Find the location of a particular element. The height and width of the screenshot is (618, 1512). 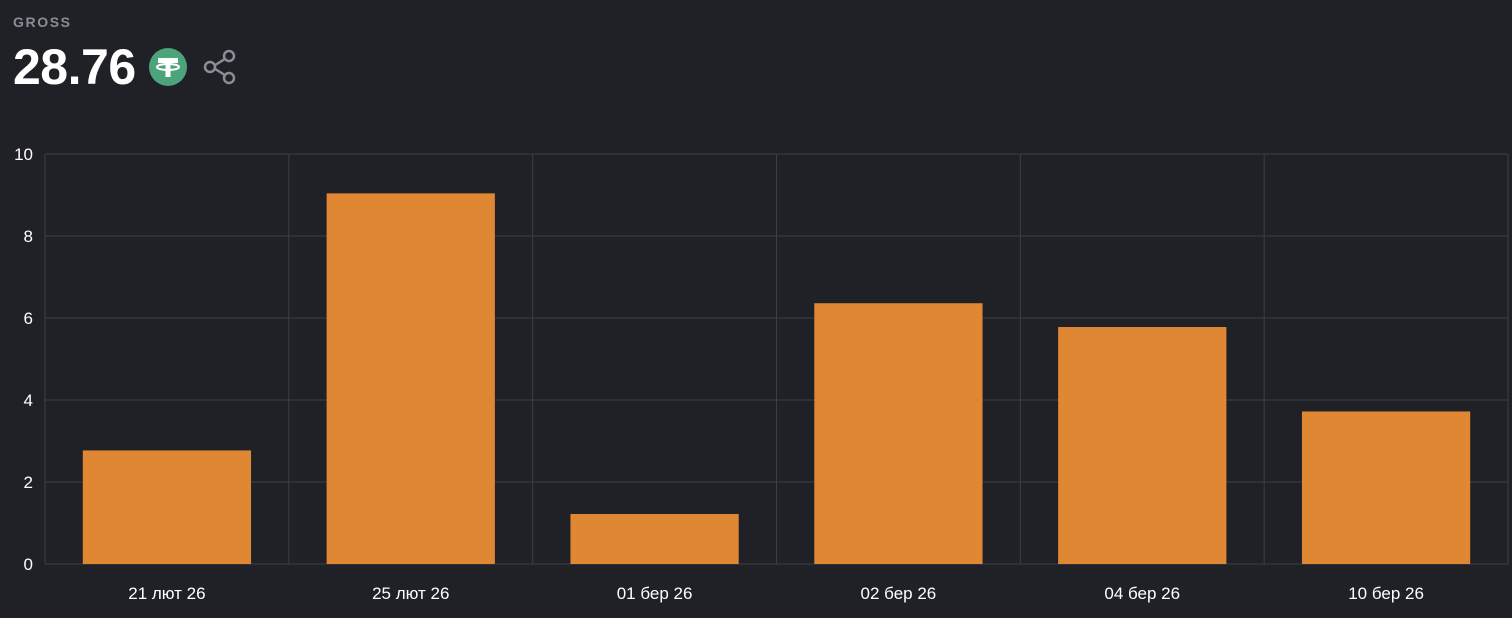

x-tick-label: 01 бер 26 is located at coordinates (655, 593).